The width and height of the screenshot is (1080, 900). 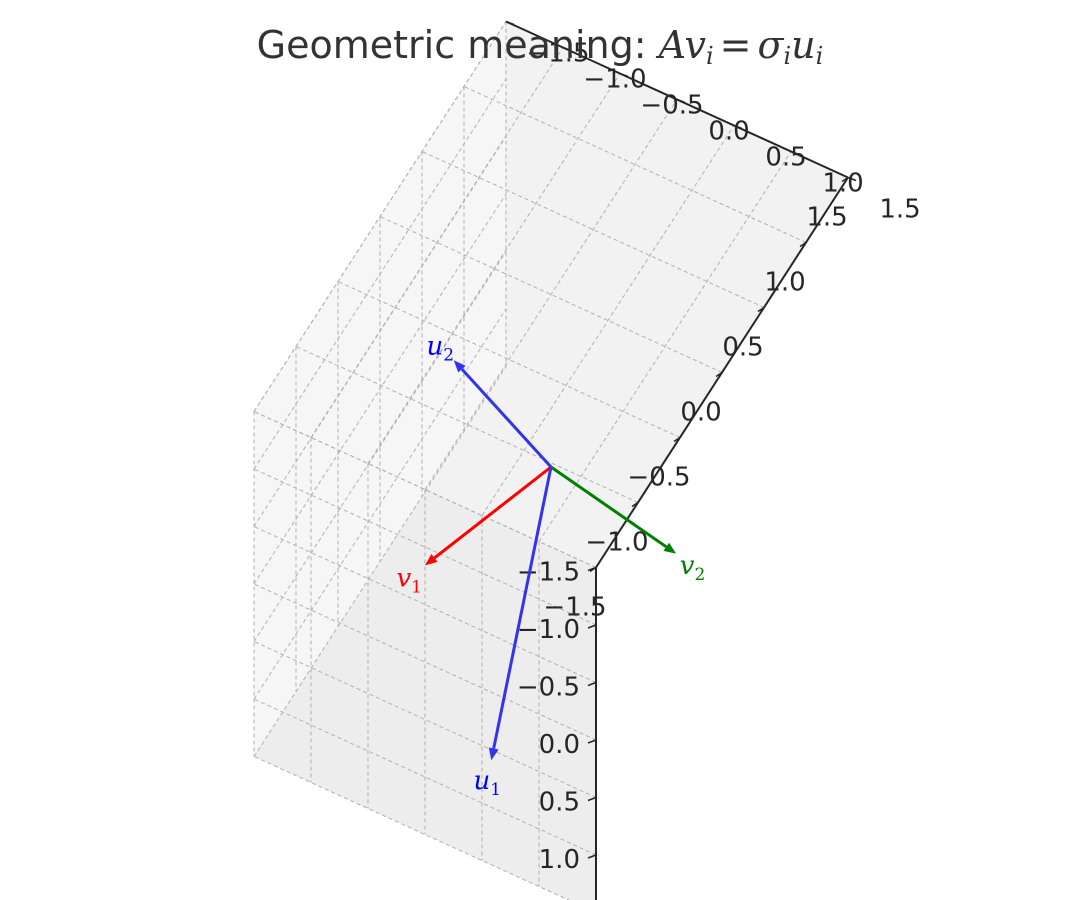 What do you see at coordinates (728, 132) in the screenshot?
I see `y-tick-label: 0.0` at bounding box center [728, 132].